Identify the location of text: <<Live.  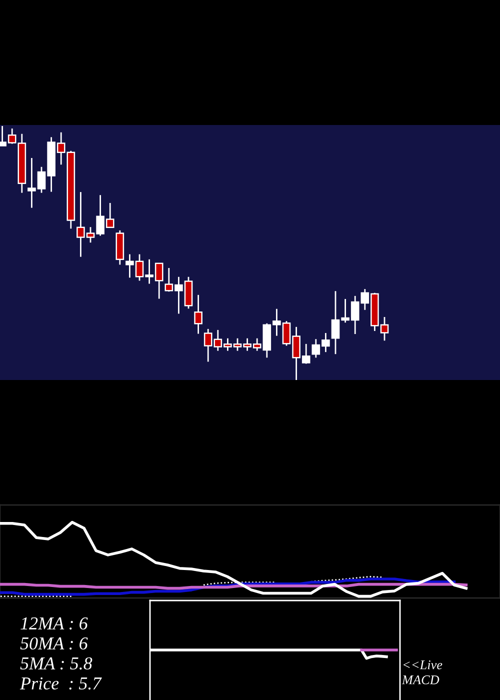
(422, 665).